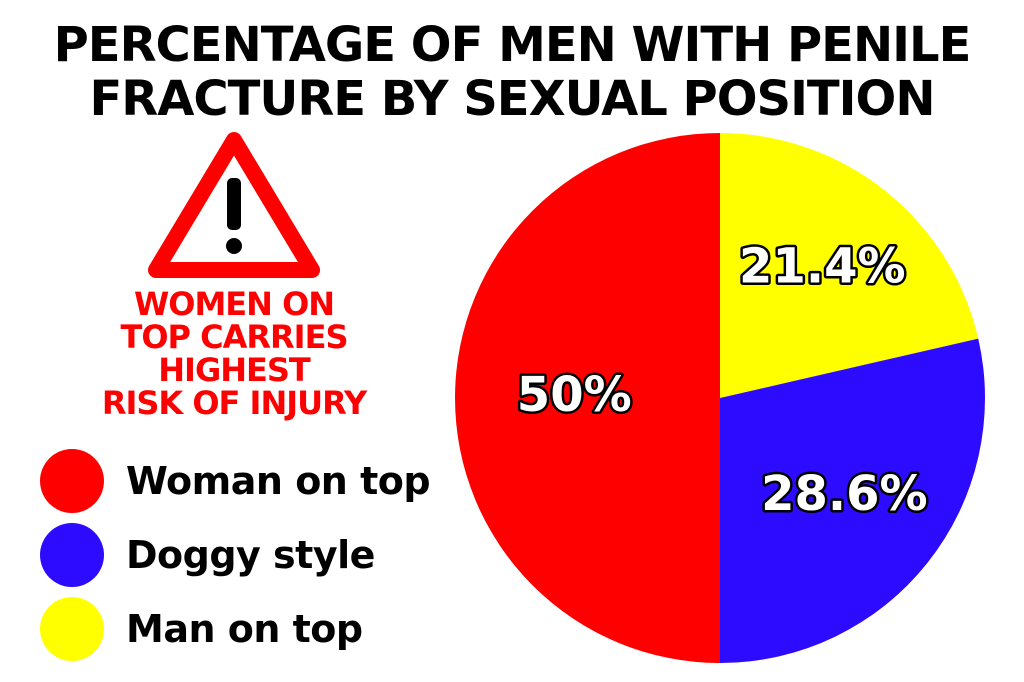 This screenshot has width=1024, height=682. What do you see at coordinates (72, 481) in the screenshot?
I see `legend-swatch-woman-on-top` at bounding box center [72, 481].